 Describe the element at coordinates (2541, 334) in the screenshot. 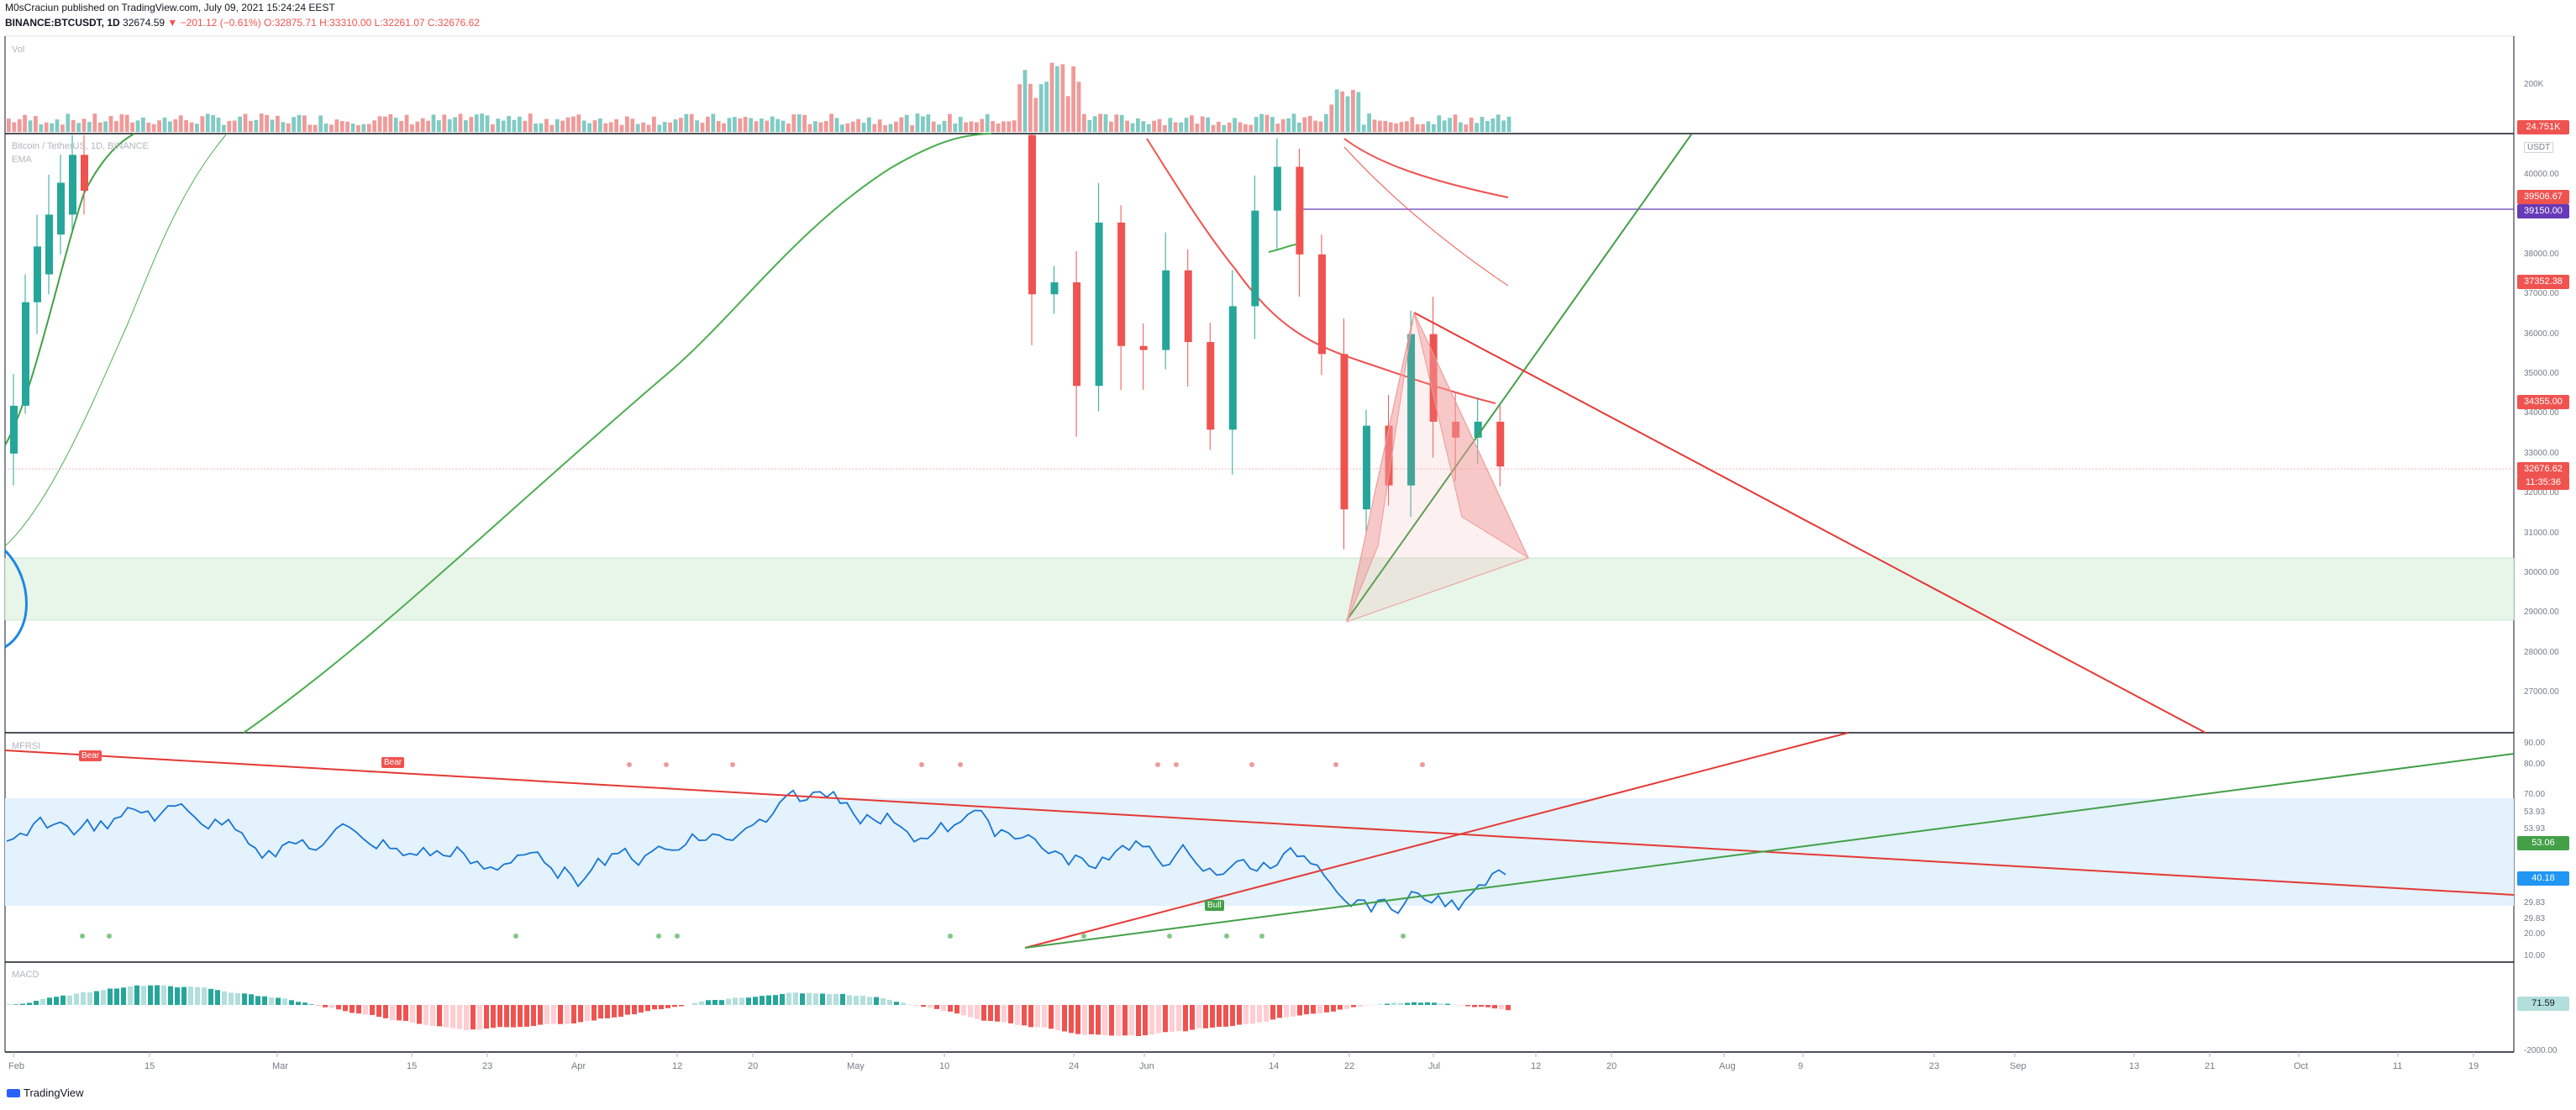

I see `price-tick-label: 36000.00` at that location.